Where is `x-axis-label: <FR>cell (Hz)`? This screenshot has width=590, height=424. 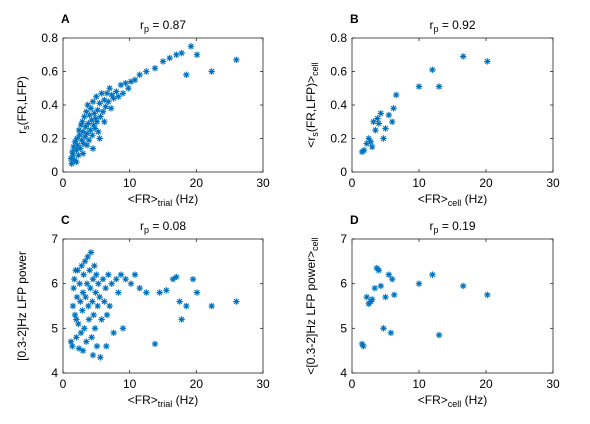
x-axis-label: <FR>cell (Hz) is located at coordinates (453, 200).